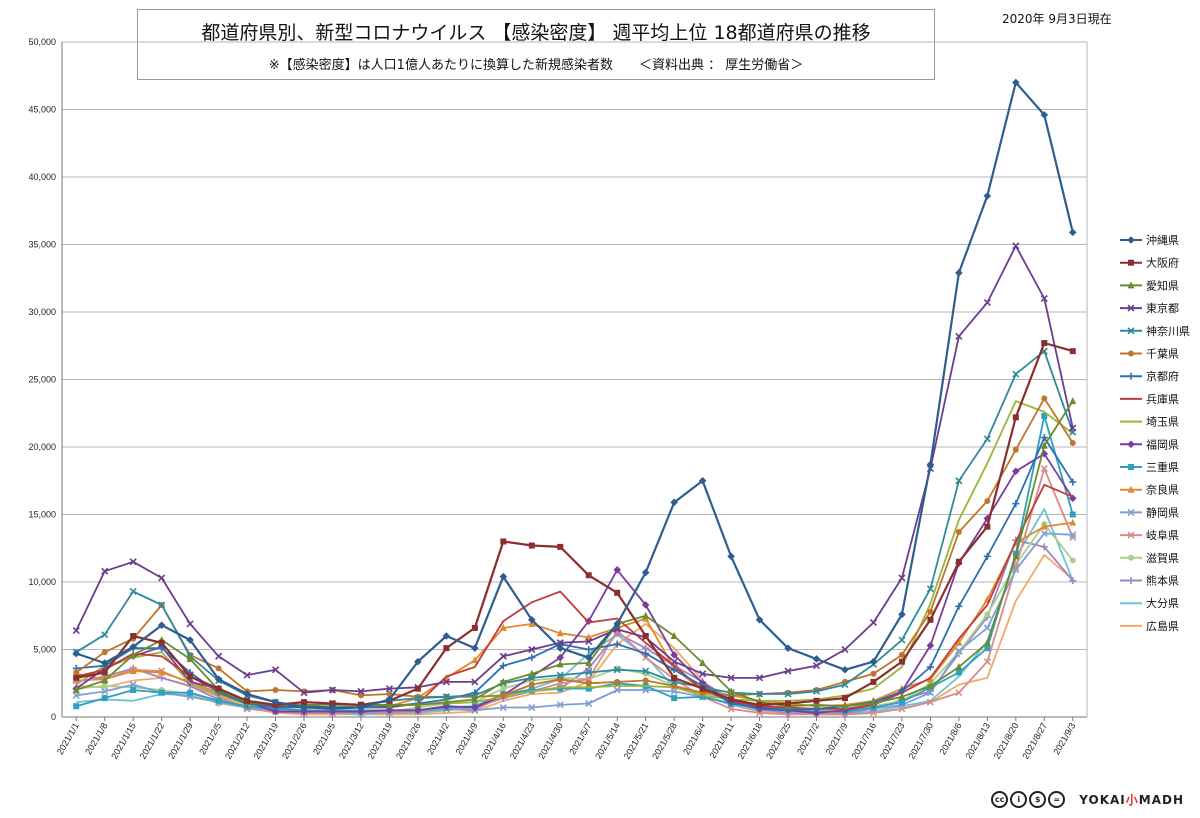 This screenshot has width=1200, height=818. I want to click on legend-label: 大分県, so click(1162, 603).